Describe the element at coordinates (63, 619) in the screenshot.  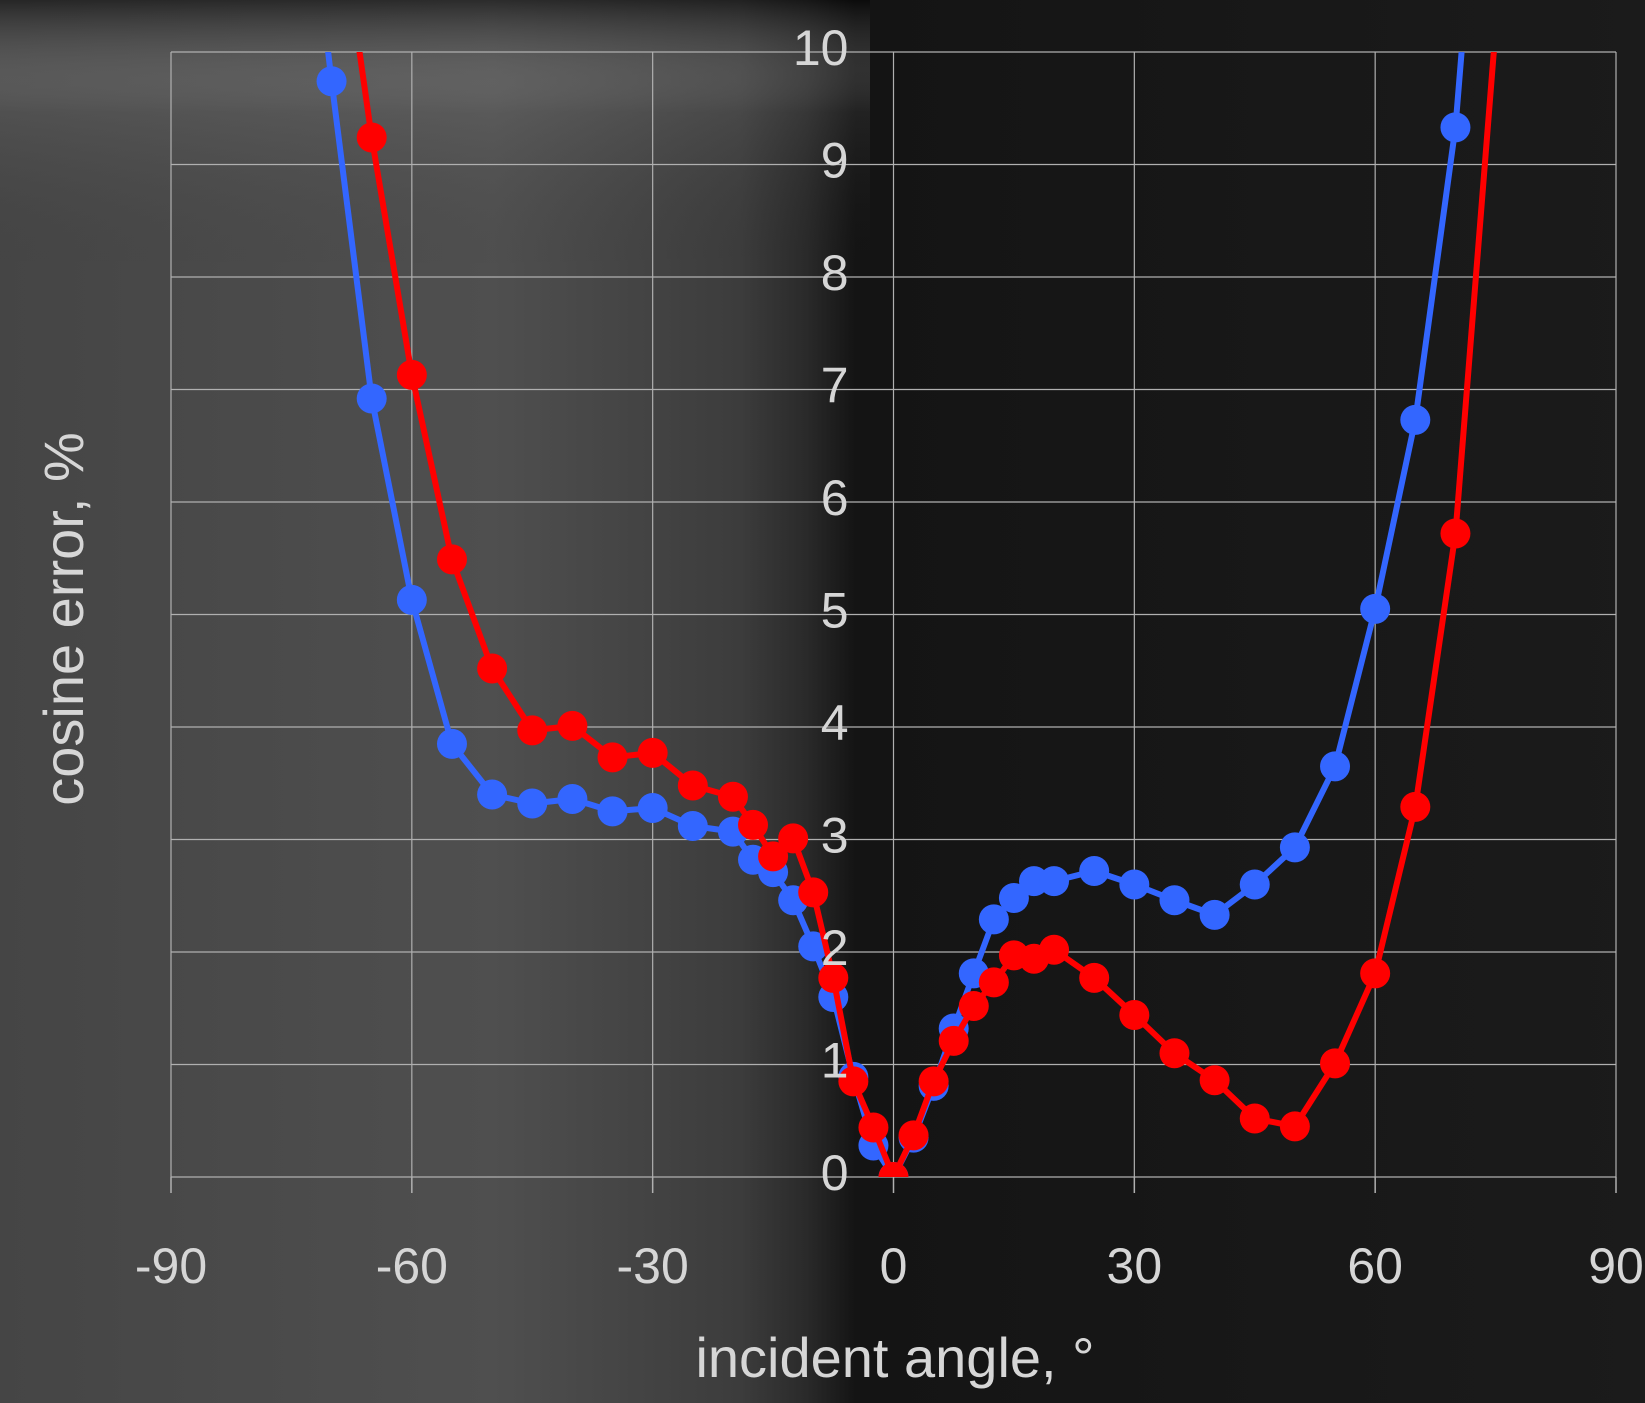
I see `y-axis-title: cosine error, %` at that location.